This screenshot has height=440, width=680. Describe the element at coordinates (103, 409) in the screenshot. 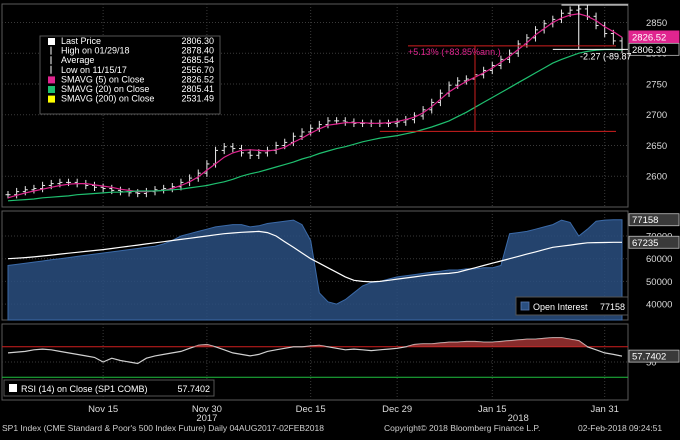

I see `x-tick-label: Nov 15` at that location.